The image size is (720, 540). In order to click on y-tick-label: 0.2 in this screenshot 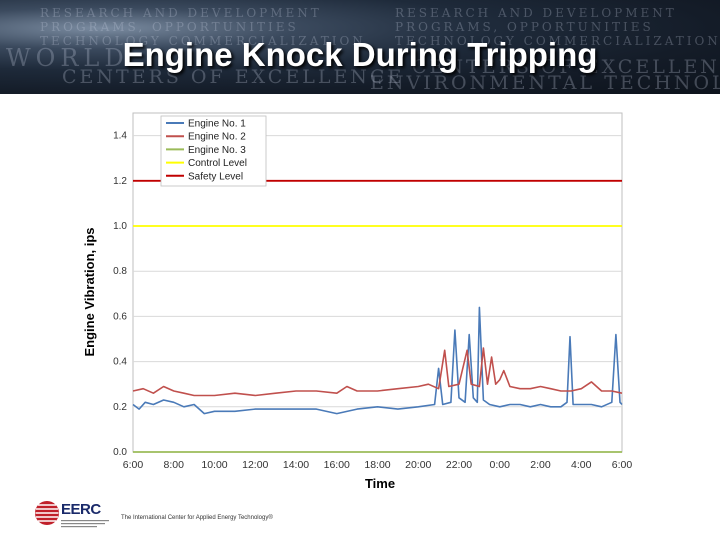, I will do `click(120, 407)`.